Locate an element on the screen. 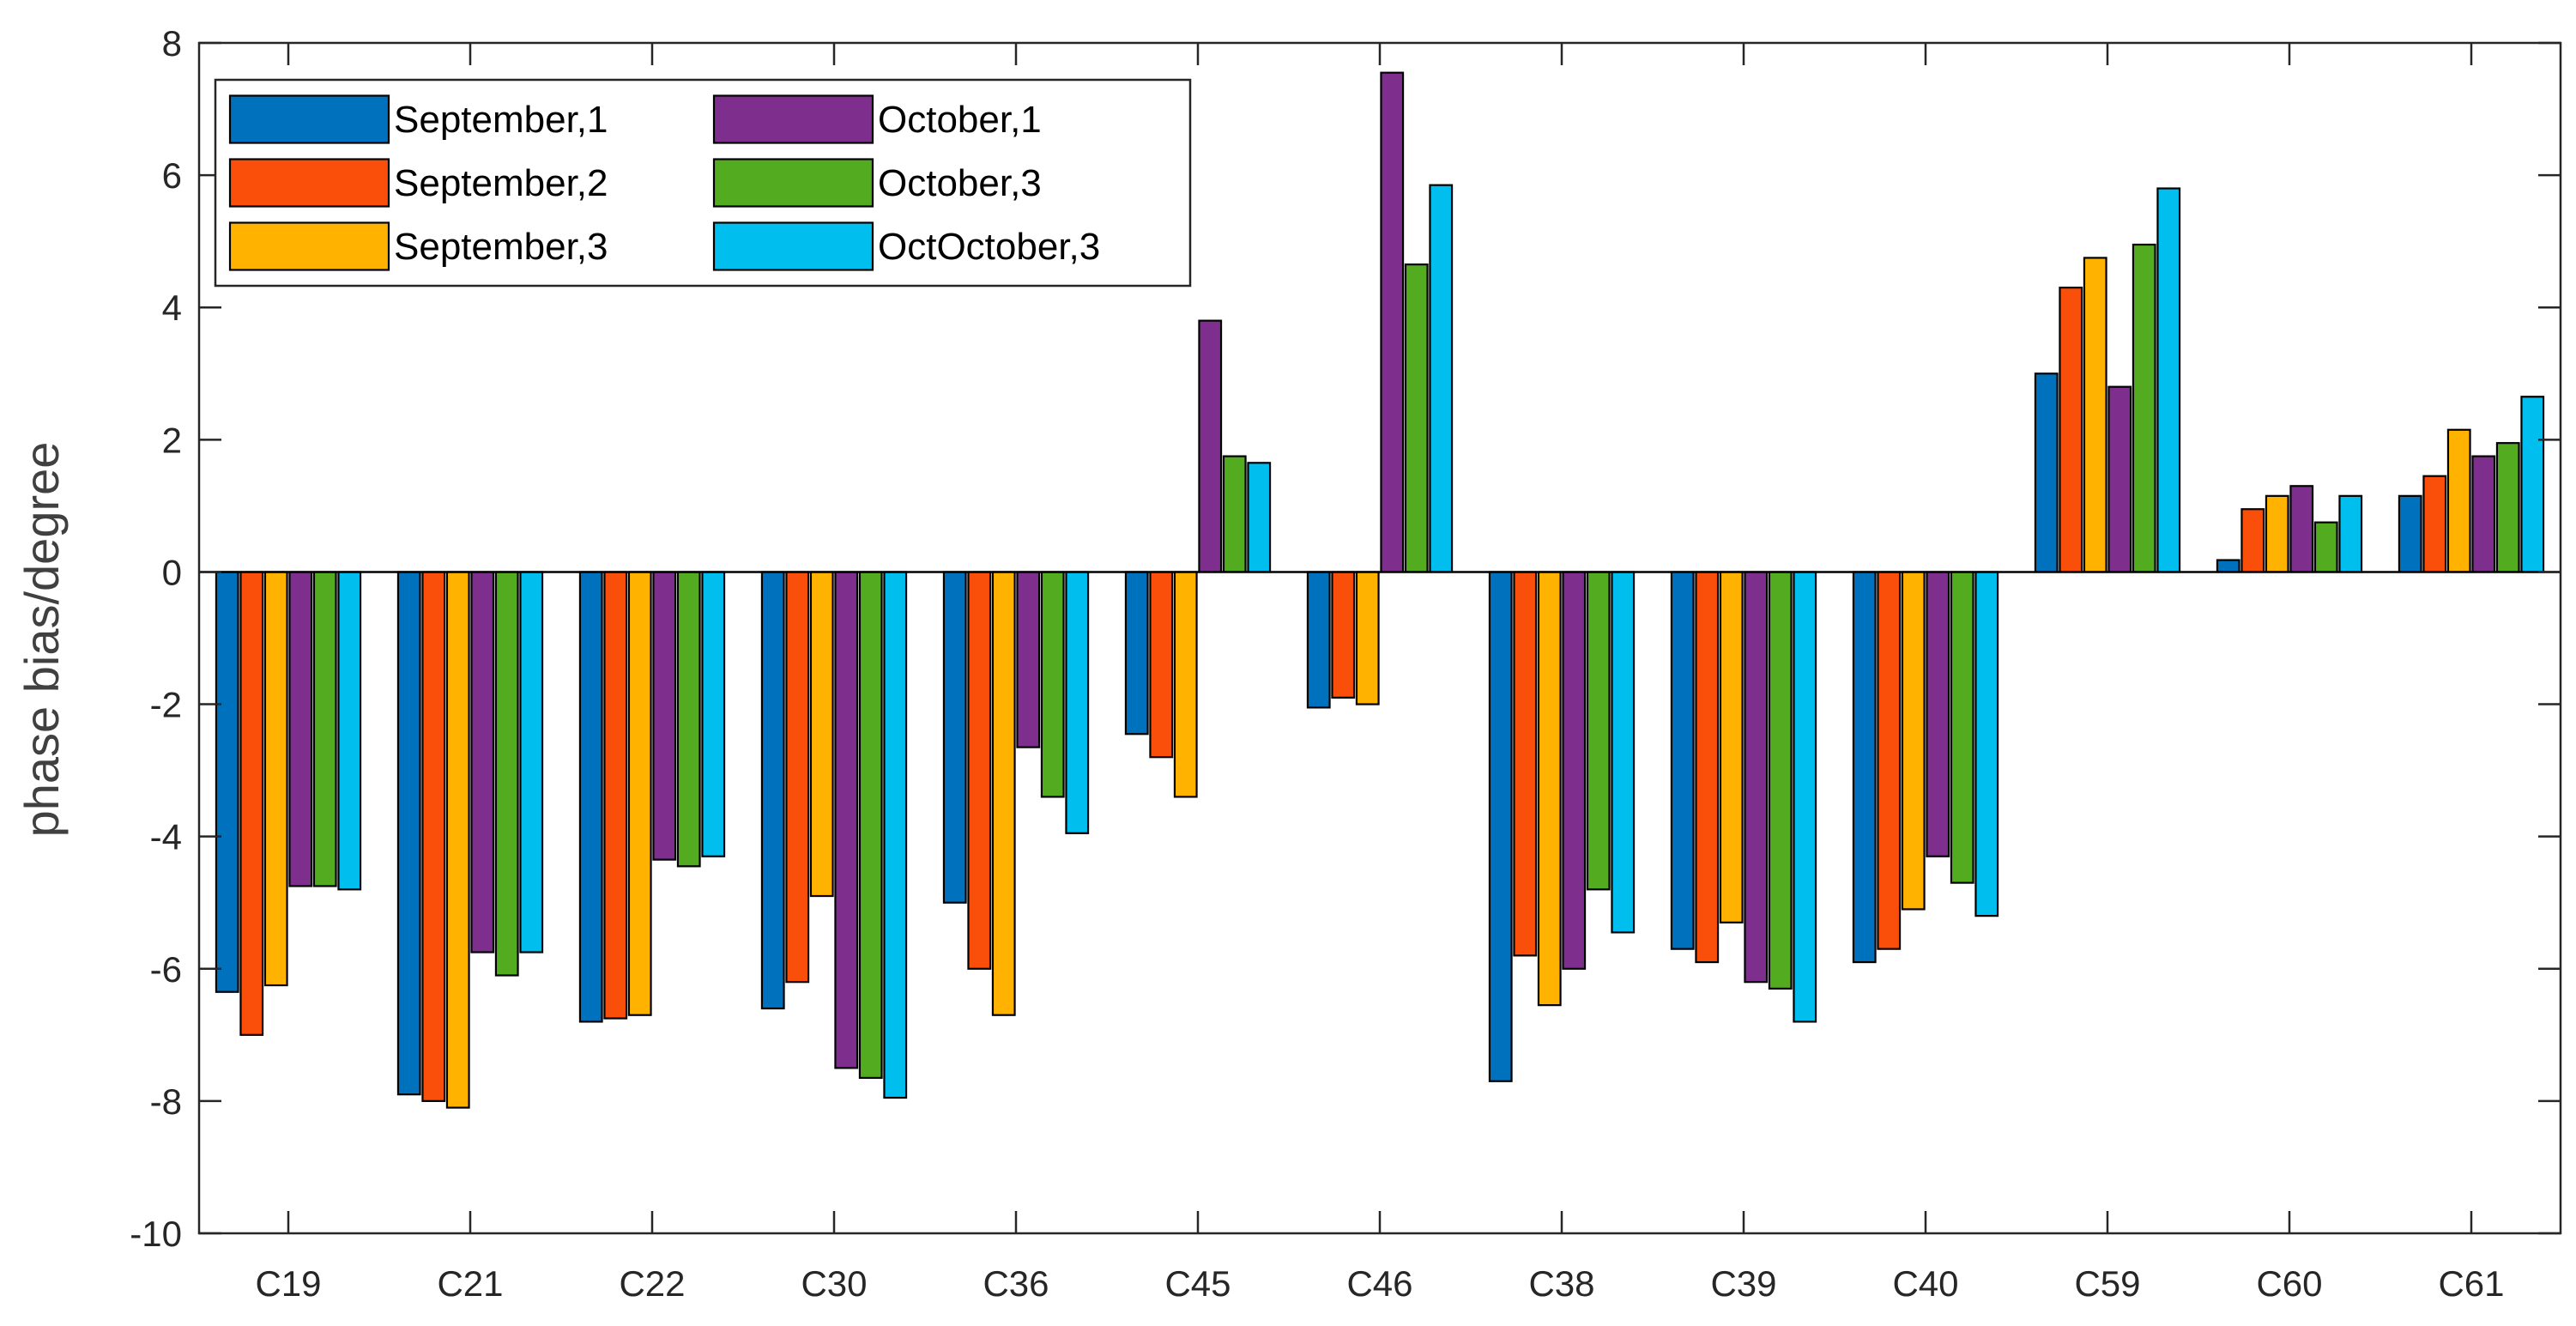 The width and height of the screenshot is (2576, 1326). x-tick-label-c60: C60 is located at coordinates (2289, 1283).